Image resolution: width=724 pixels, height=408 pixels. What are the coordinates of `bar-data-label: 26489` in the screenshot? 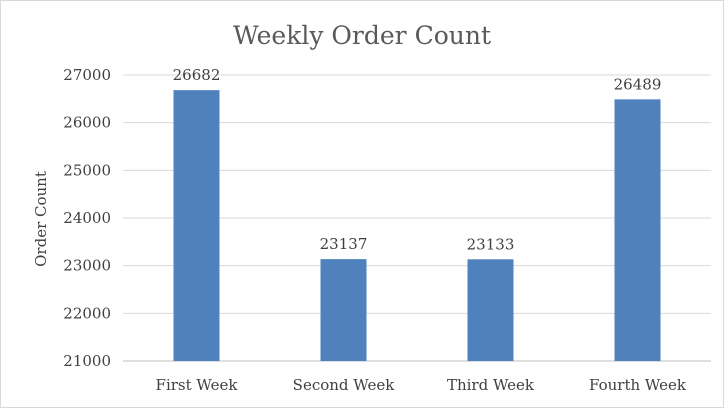 It's located at (638, 84).